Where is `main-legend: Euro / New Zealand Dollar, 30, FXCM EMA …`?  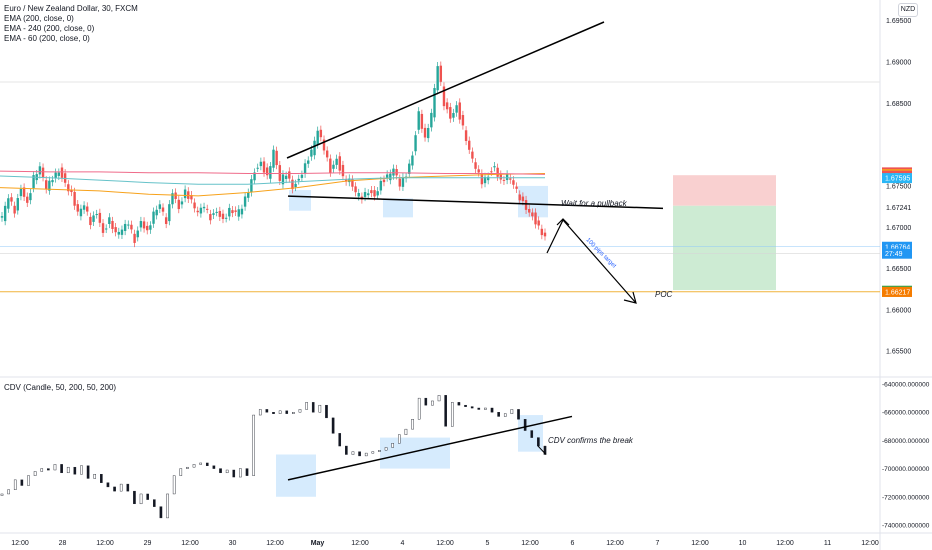 main-legend: Euro / New Zealand Dollar, 30, FXCM EMA … is located at coordinates (71, 24).